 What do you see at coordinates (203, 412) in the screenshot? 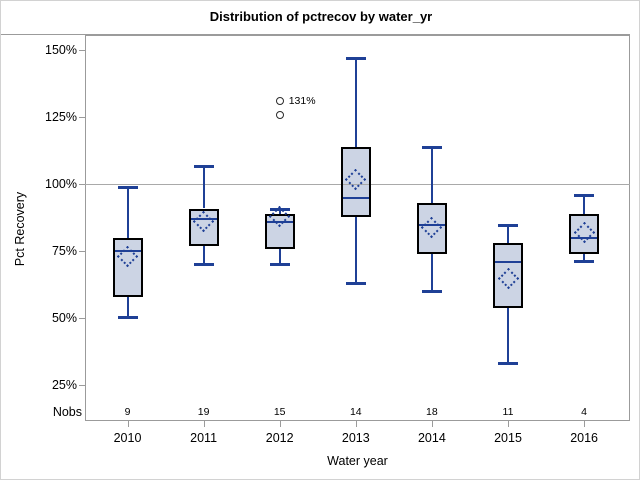
I see `nobs-value: 19` at bounding box center [203, 412].